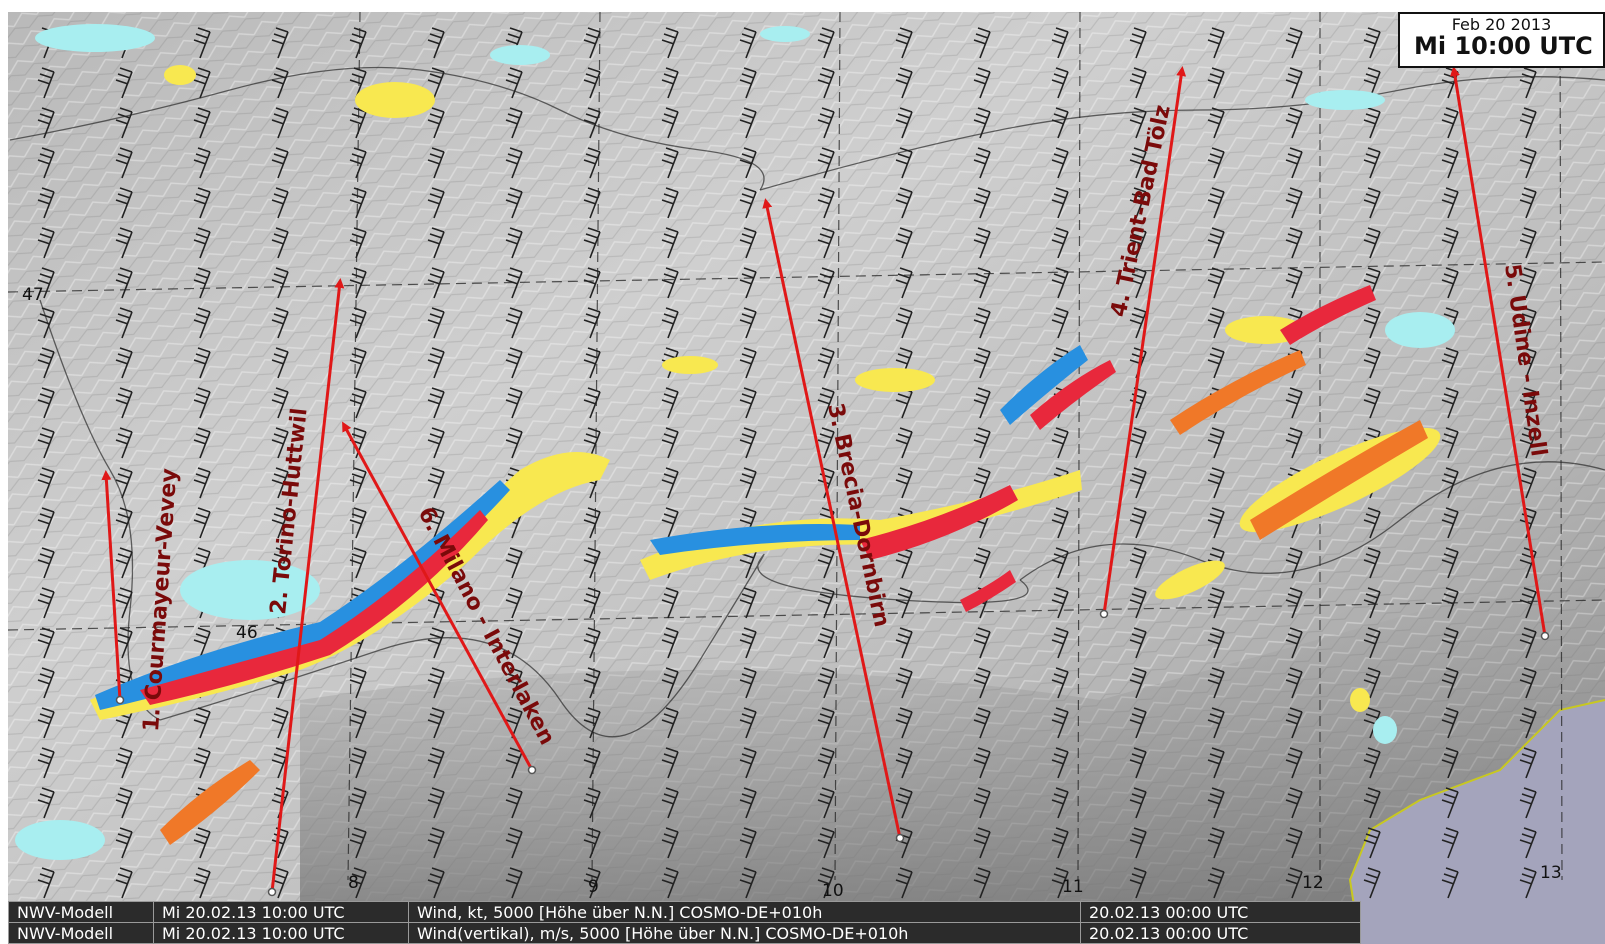  I want to click on timestamp-time: Mi 10:00 UTC, so click(1503, 46).